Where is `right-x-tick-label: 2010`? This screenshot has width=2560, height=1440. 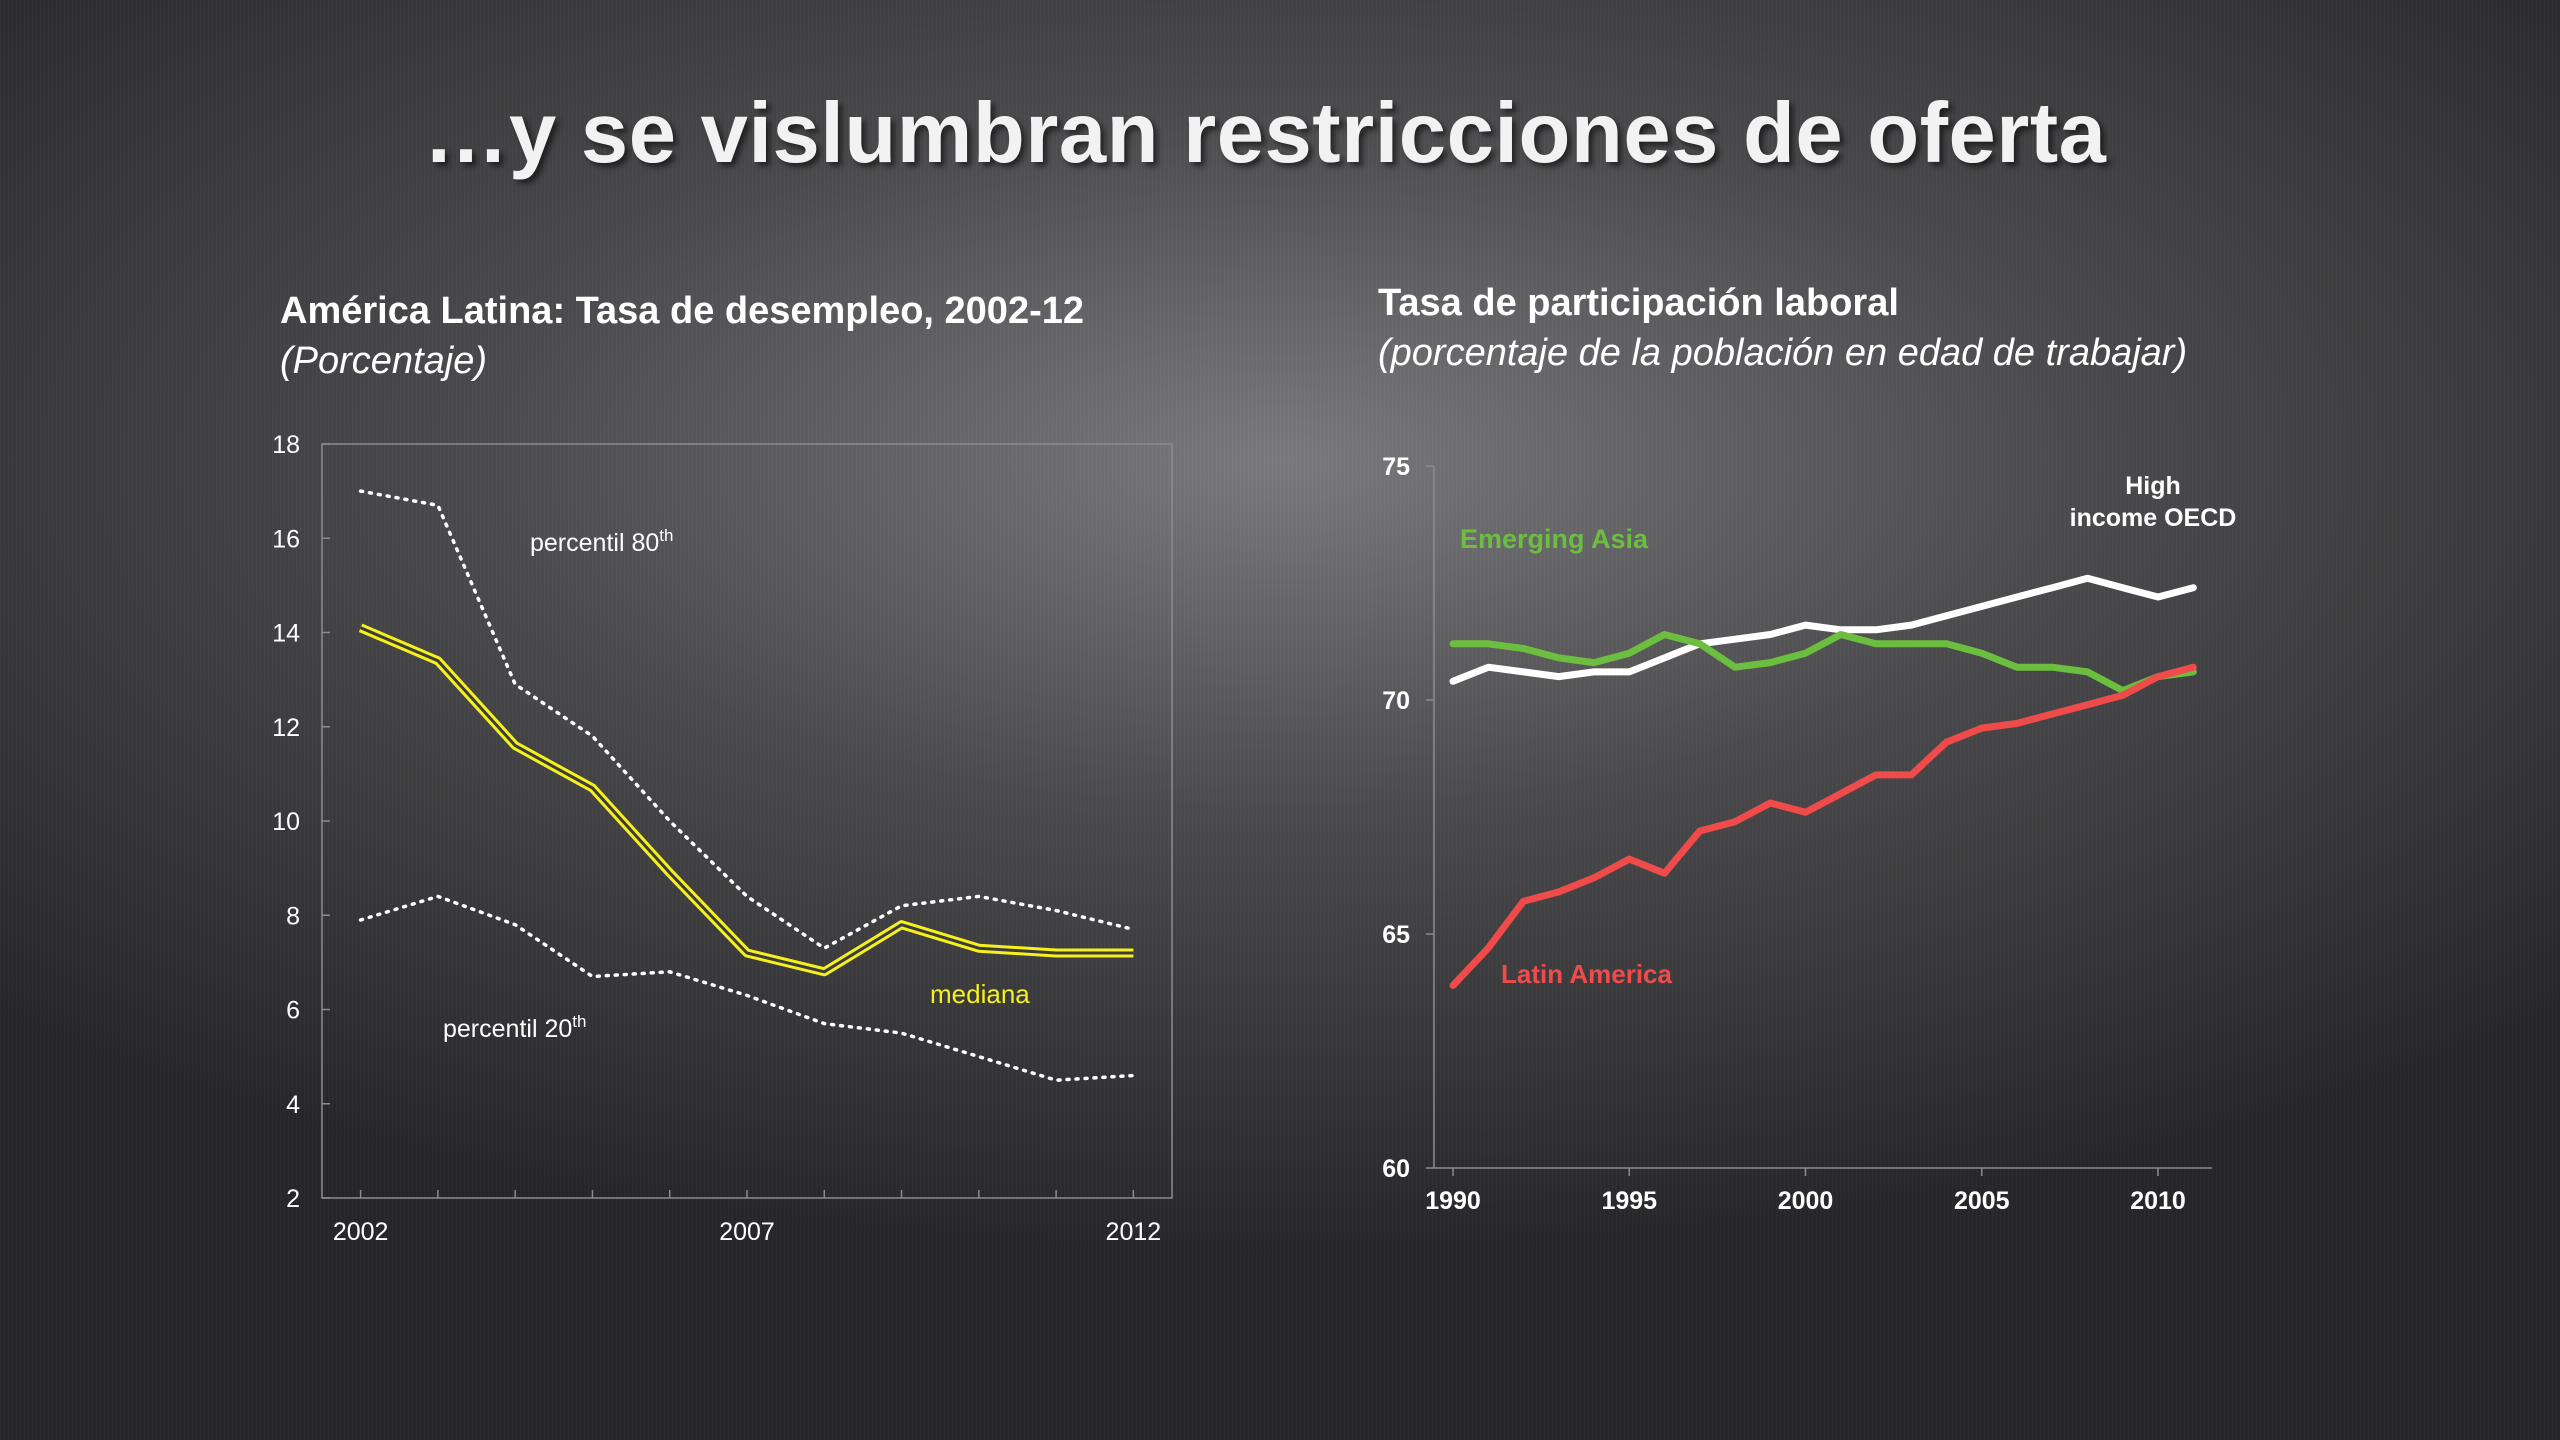
right-x-tick-label: 2010 is located at coordinates (2158, 1201).